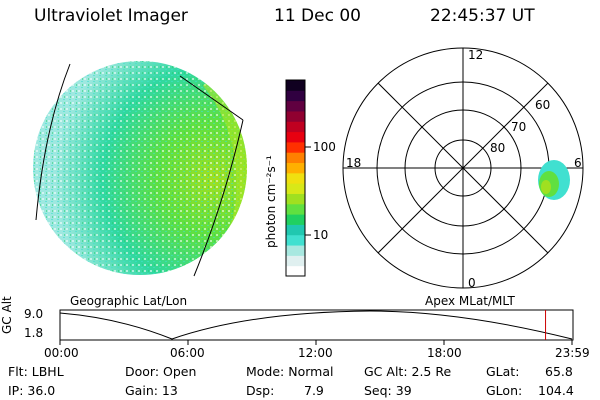 The height and width of the screenshot is (400, 600). I want to click on apex-label: Apex MLat/MLT, so click(470, 301).